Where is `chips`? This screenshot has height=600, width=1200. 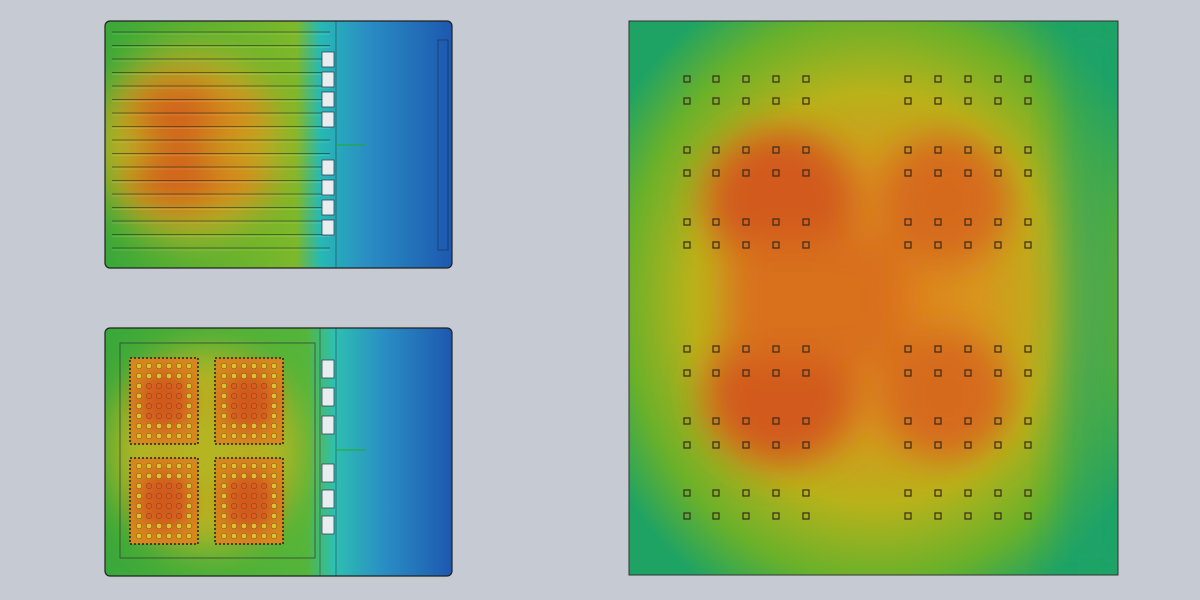
chips is located at coordinates (206, 451).